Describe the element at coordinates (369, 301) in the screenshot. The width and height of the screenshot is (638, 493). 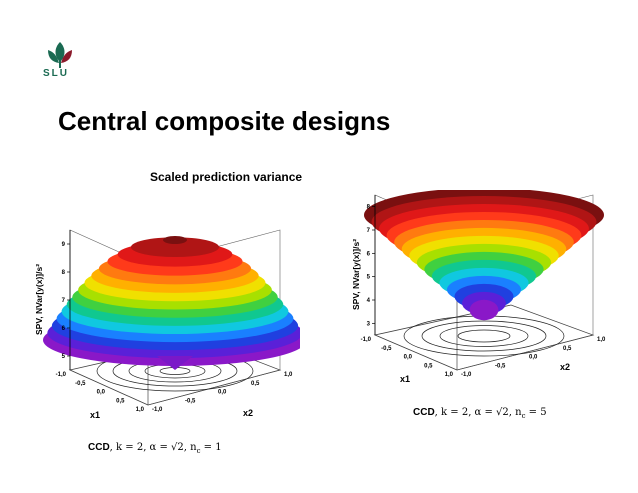
I see `ytick-label: 4` at that location.